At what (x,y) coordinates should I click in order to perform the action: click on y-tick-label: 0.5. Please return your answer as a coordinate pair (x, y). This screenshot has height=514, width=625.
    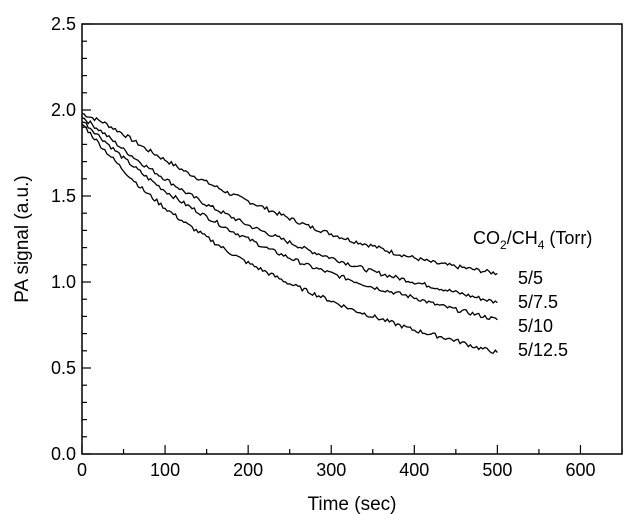
    Looking at the image, I should click on (63, 368).